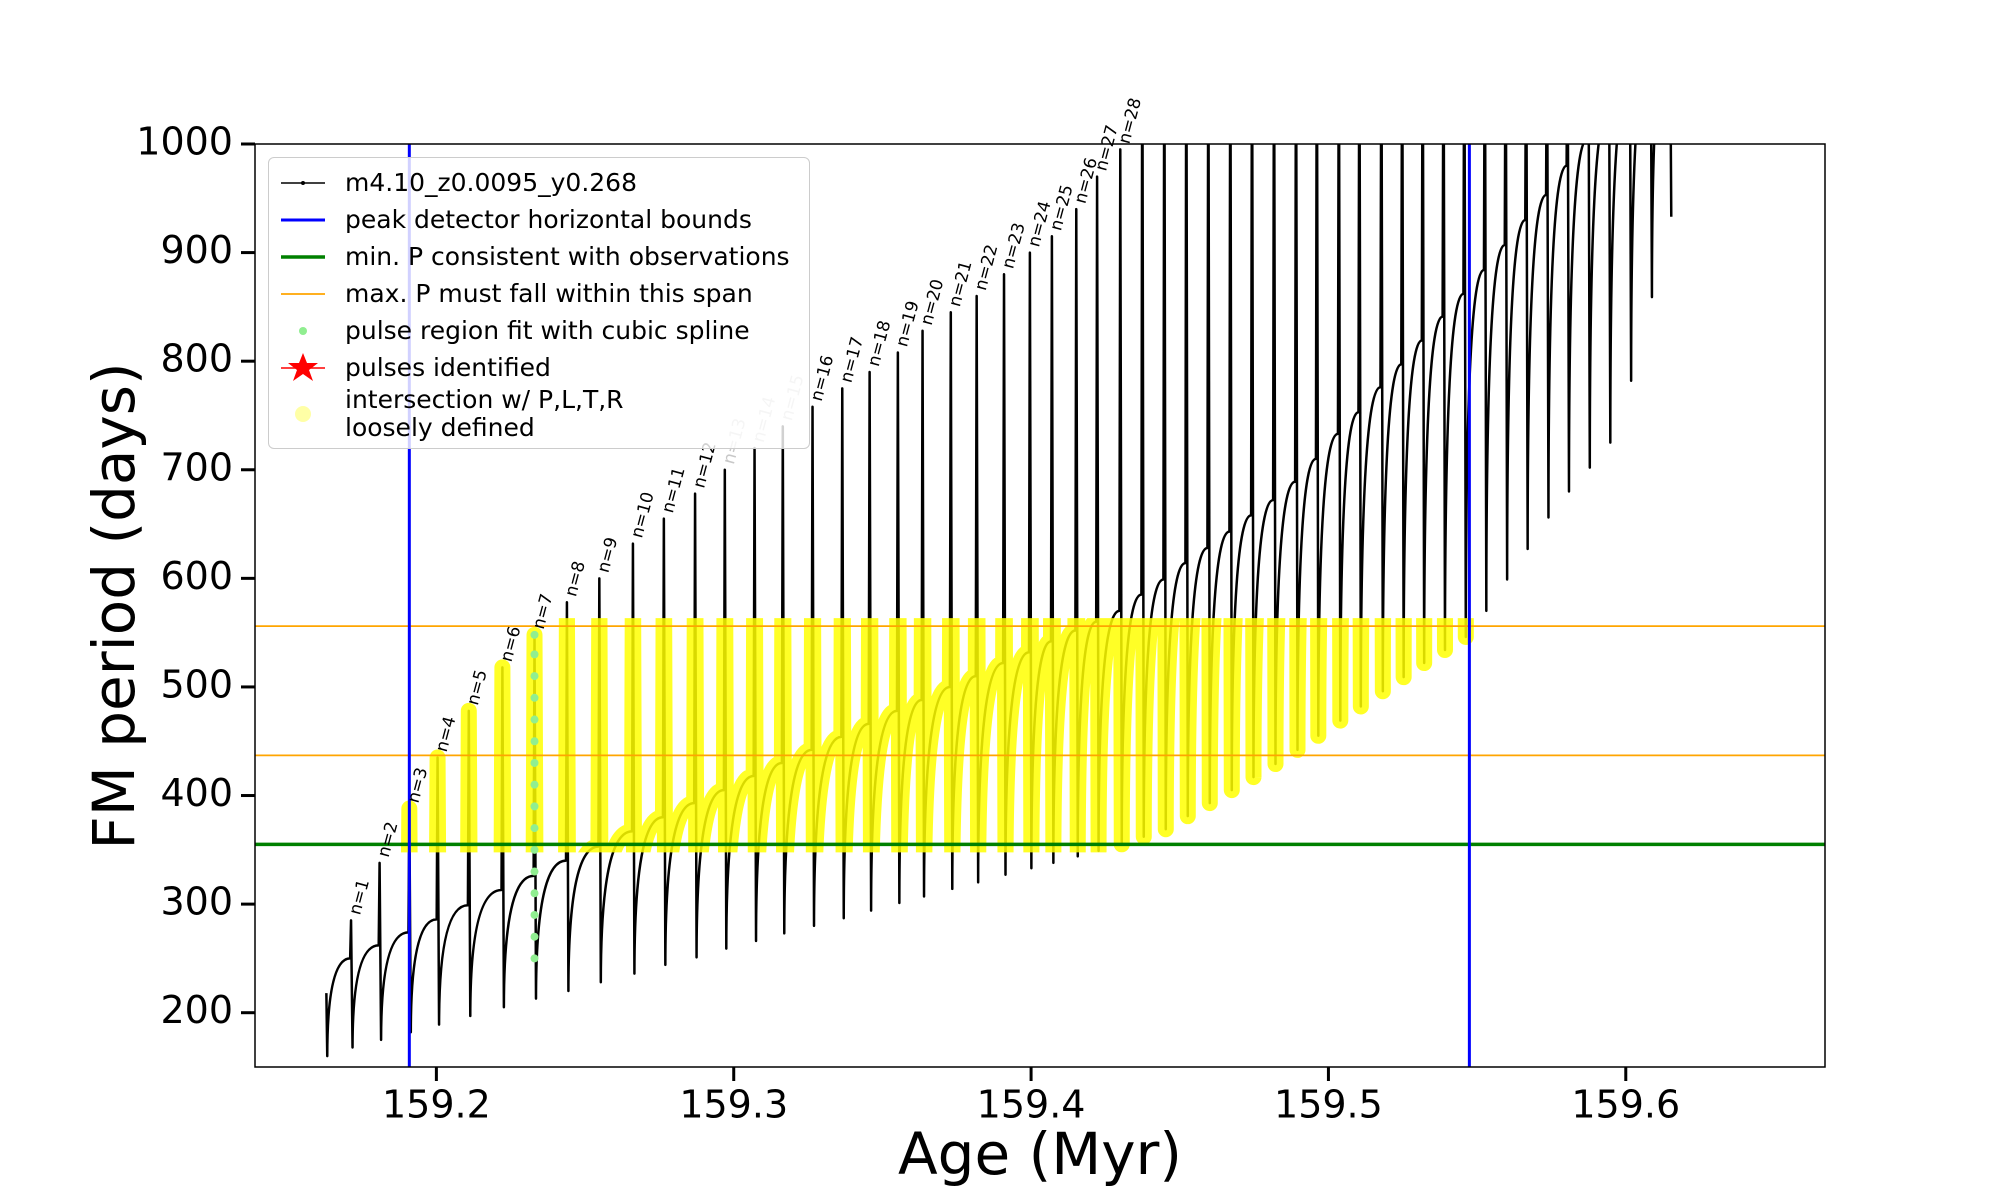  What do you see at coordinates (932, 302) in the screenshot?
I see `pulse-label: n=20` at bounding box center [932, 302].